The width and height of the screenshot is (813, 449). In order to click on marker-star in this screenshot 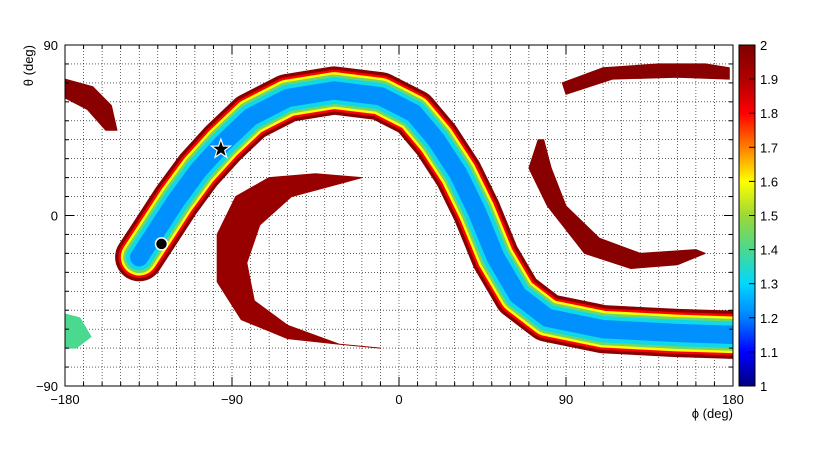, I will do `click(221, 148)`.